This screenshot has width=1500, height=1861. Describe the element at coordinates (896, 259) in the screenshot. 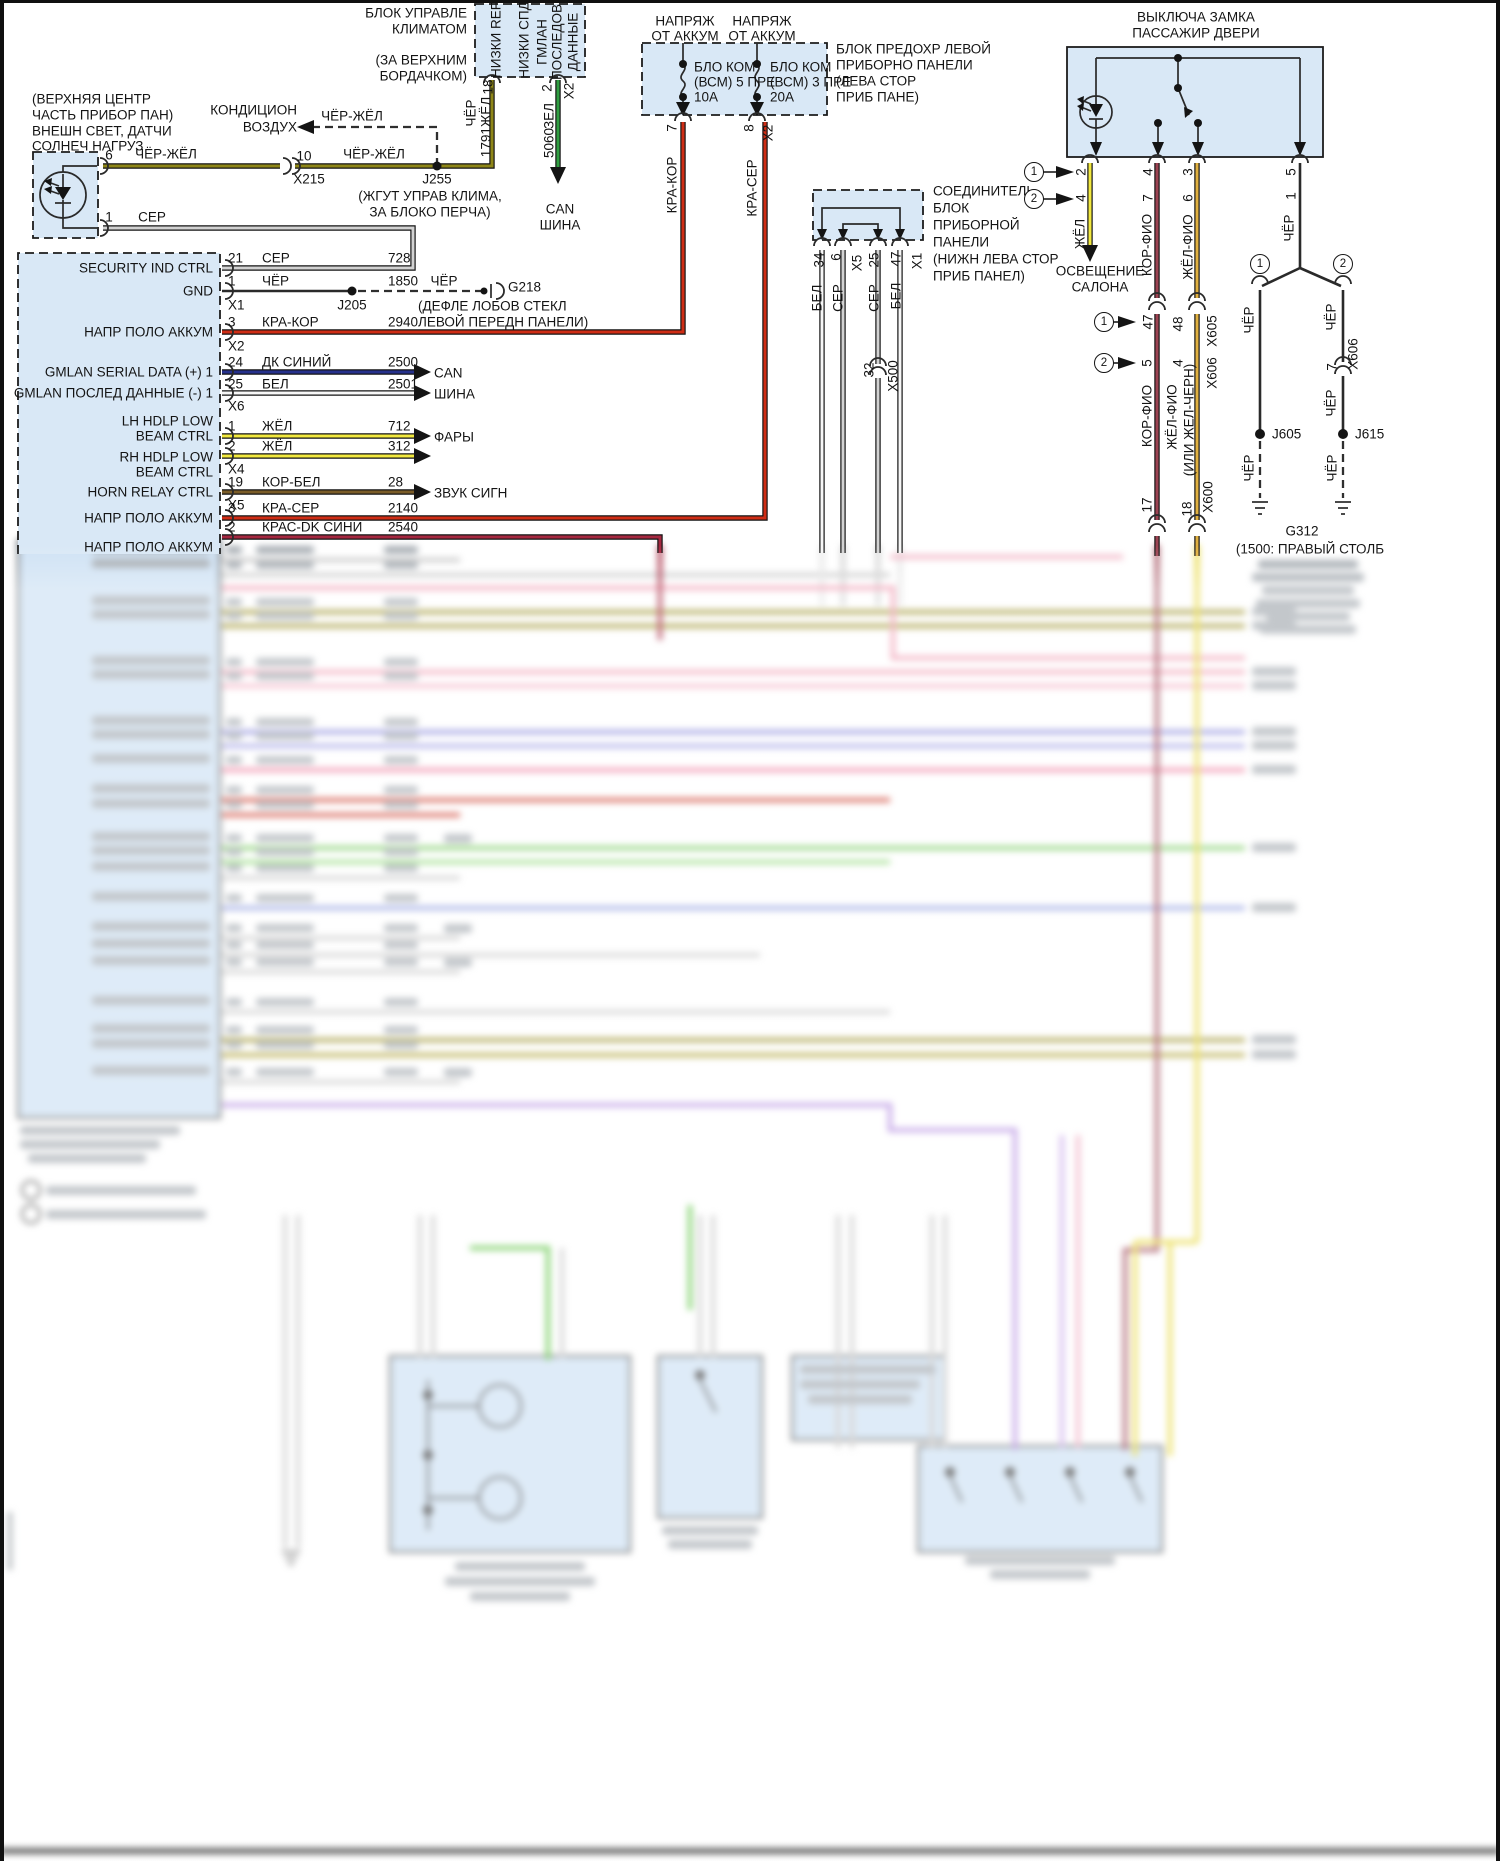

I see `ip-pin-47: 47` at that location.